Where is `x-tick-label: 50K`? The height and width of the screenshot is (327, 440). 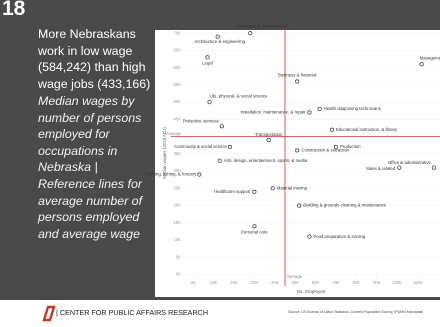 x-tick-label: 50K is located at coordinates (295, 282).